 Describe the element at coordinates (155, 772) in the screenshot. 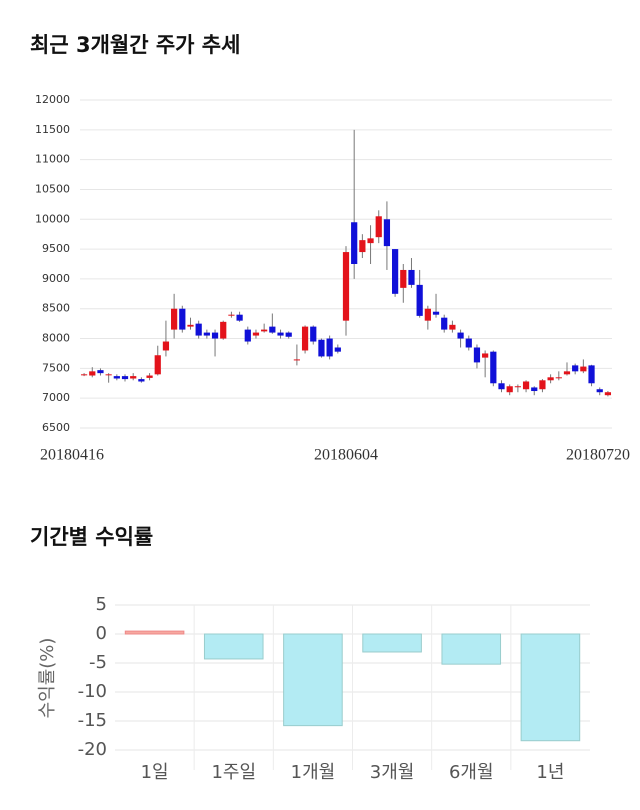

I see `x-tick-label: 1일` at that location.